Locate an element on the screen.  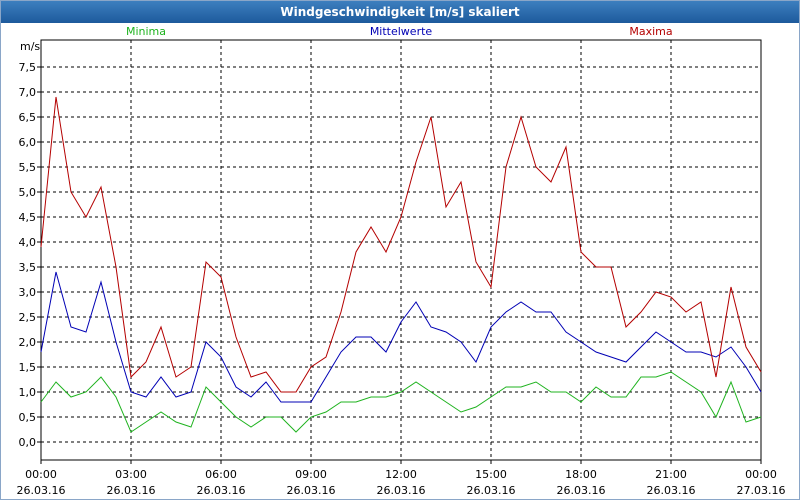
x-tick-time: 03:00 is located at coordinates (131, 474).